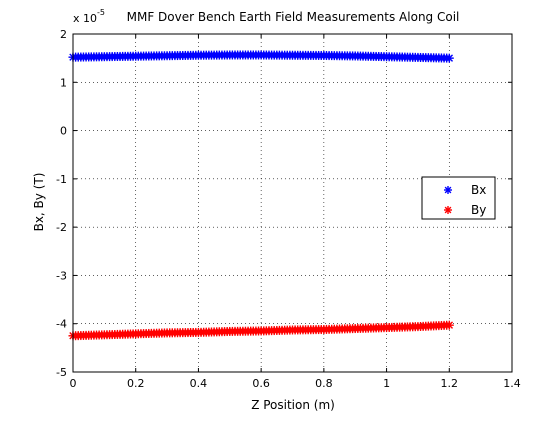 The height and width of the screenshot is (424, 560). Describe the element at coordinates (261, 56) in the screenshot. I see `series-bx` at that location.